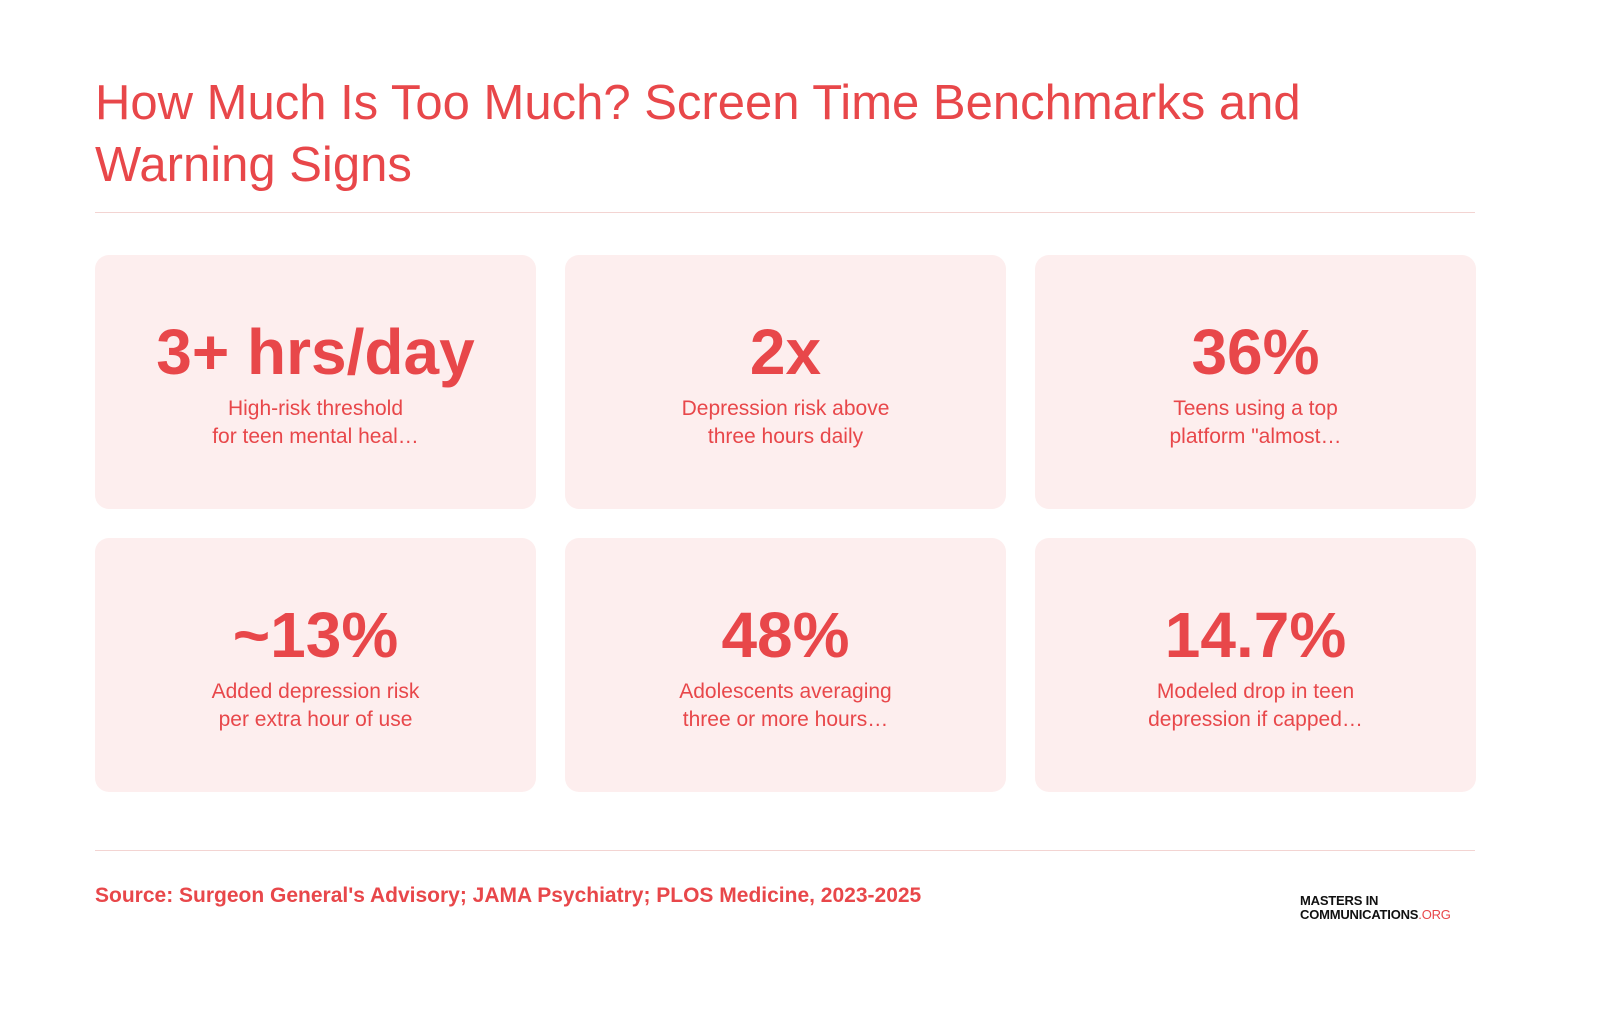 This screenshot has width=1600, height=1028. Describe the element at coordinates (315, 719) in the screenshot. I see `description-line: per extra hour of use` at that location.